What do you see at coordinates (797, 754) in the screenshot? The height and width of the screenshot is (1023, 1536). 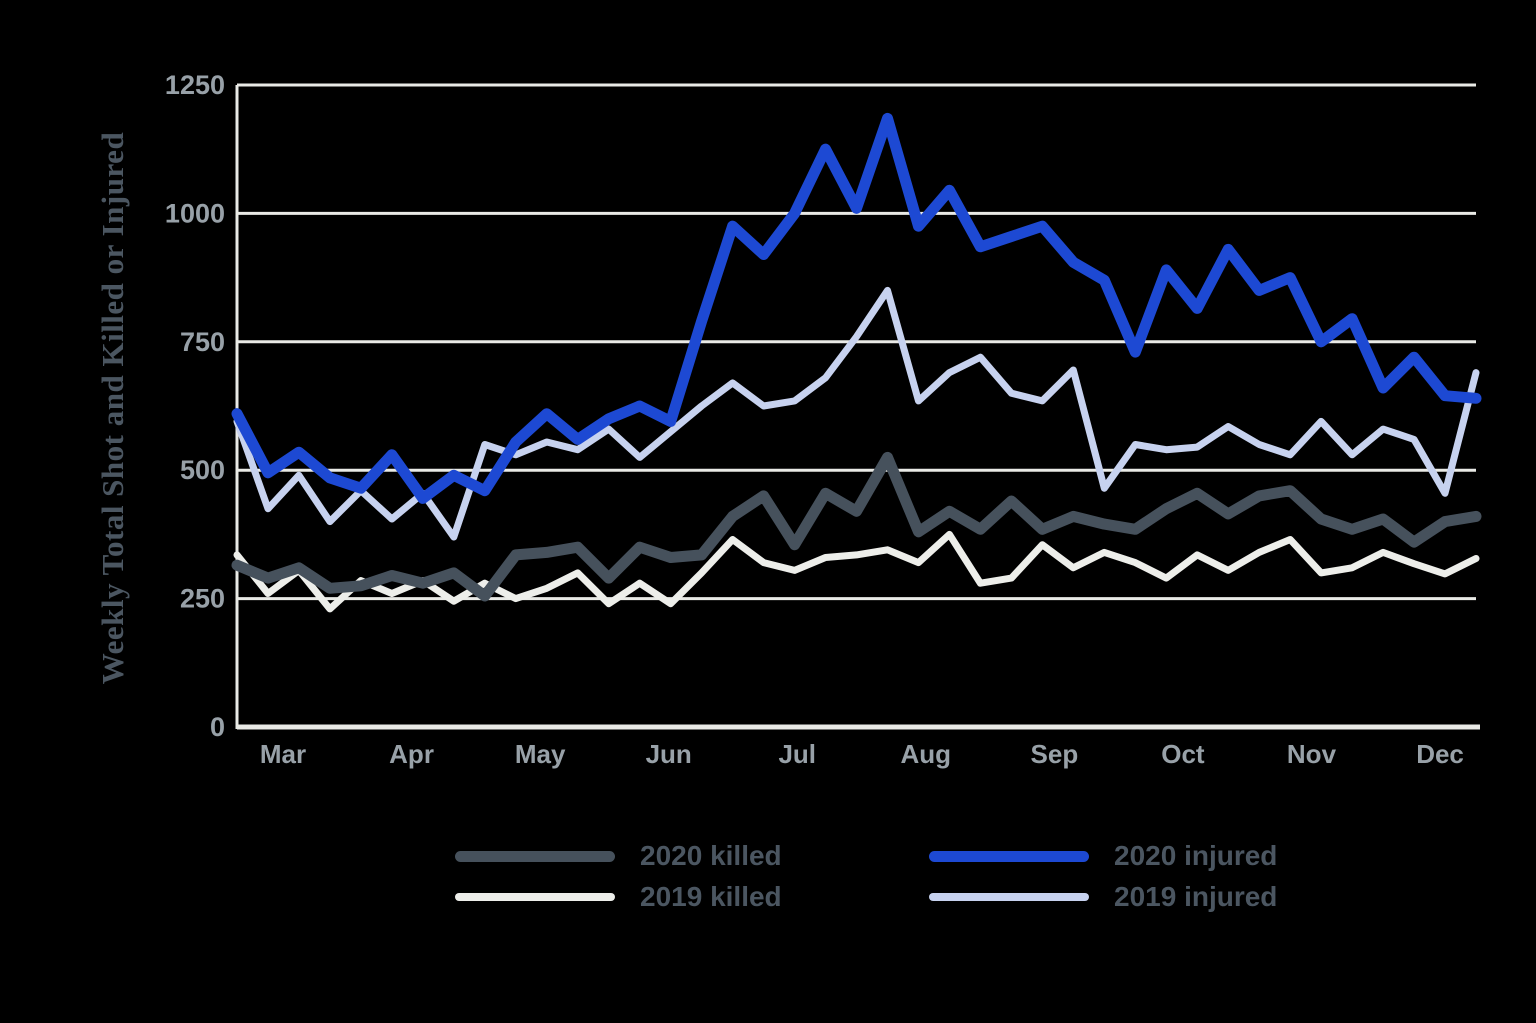 I see `x-tick-label-Jul: Jul` at bounding box center [797, 754].